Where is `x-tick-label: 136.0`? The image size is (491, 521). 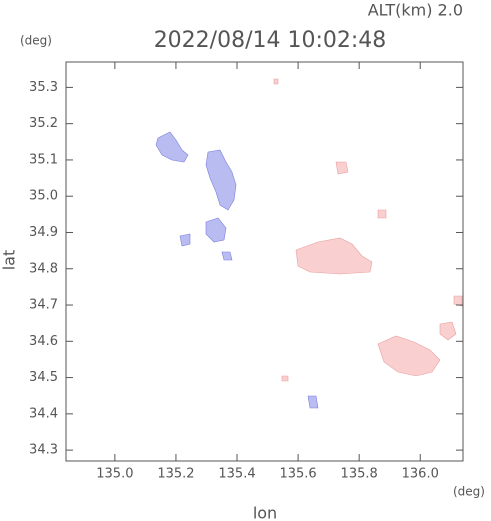
x-tick-label: 136.0 is located at coordinates (420, 474).